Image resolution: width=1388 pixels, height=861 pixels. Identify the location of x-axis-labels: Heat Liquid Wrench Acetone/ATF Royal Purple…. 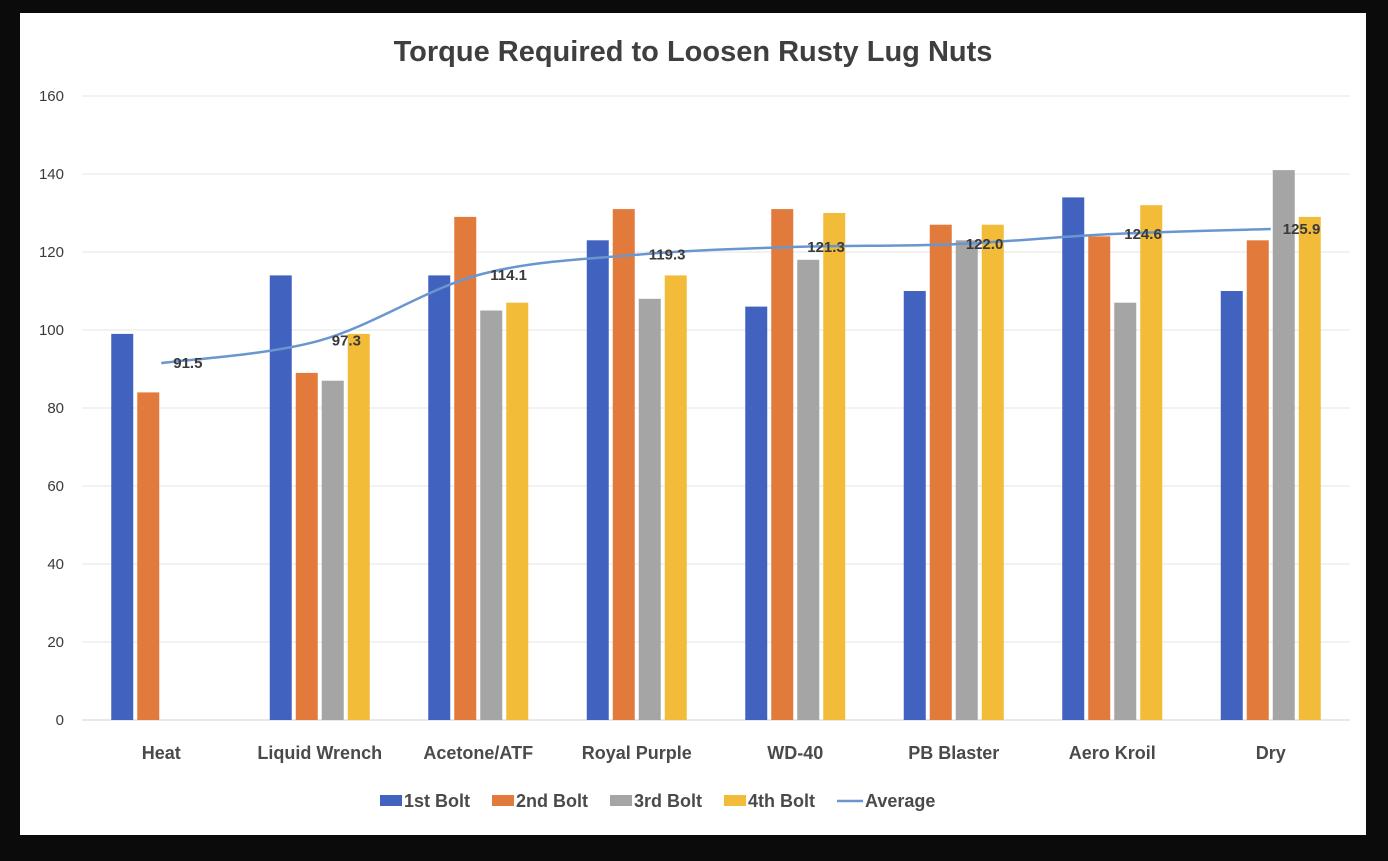
(714, 753).